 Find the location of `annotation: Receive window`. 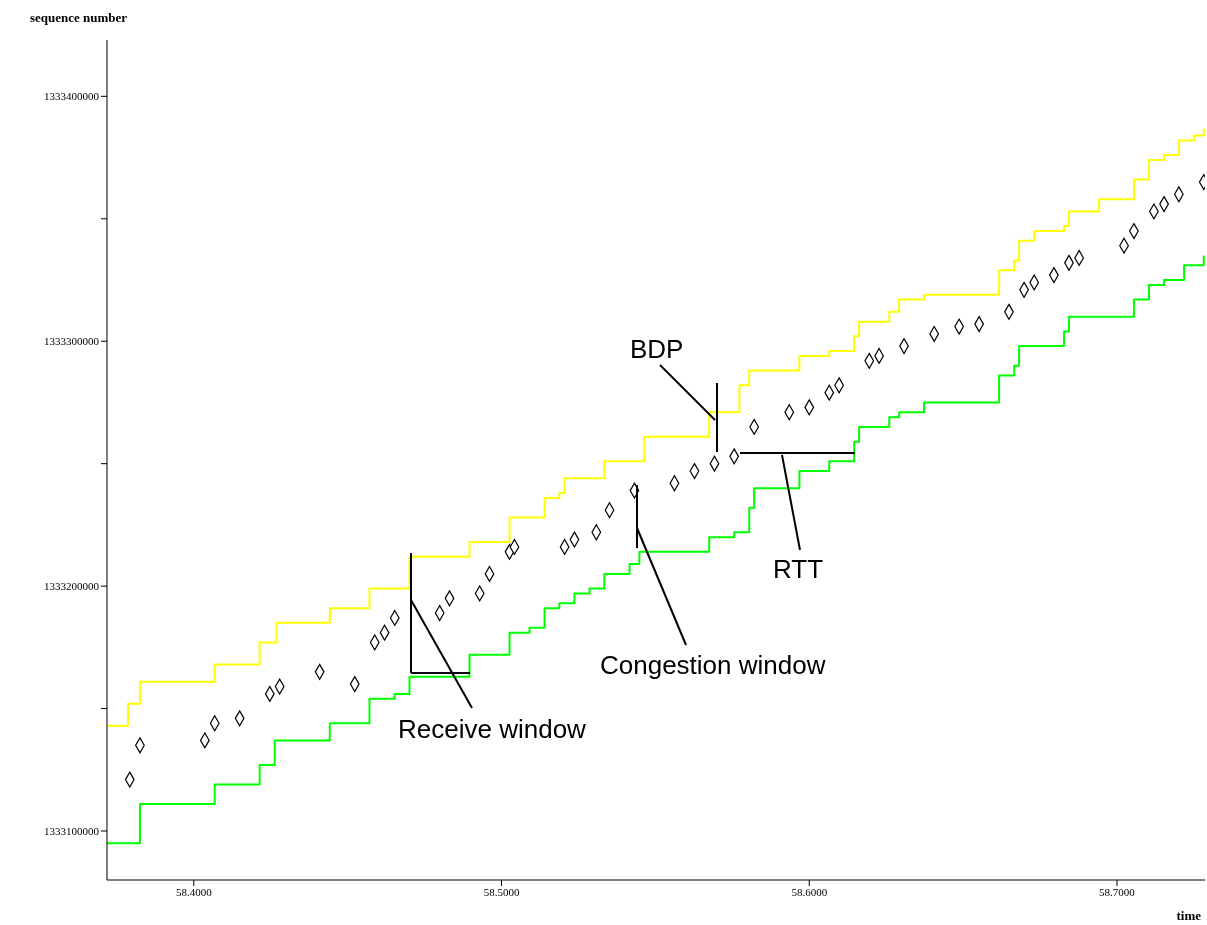

annotation: Receive window is located at coordinates (492, 729).